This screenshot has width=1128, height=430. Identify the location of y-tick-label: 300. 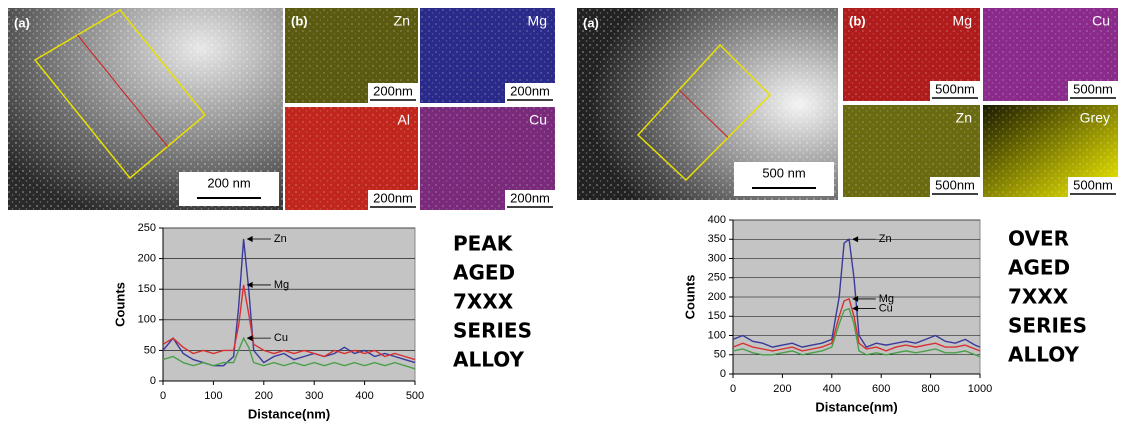
(717, 258).